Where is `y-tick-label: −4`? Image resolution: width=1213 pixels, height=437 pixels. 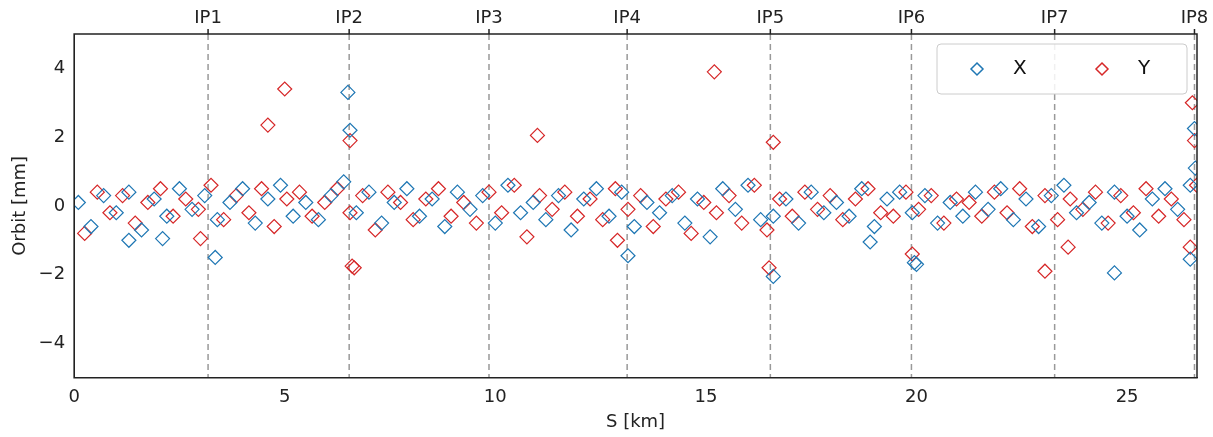
y-tick-label: −4 is located at coordinates (52, 342).